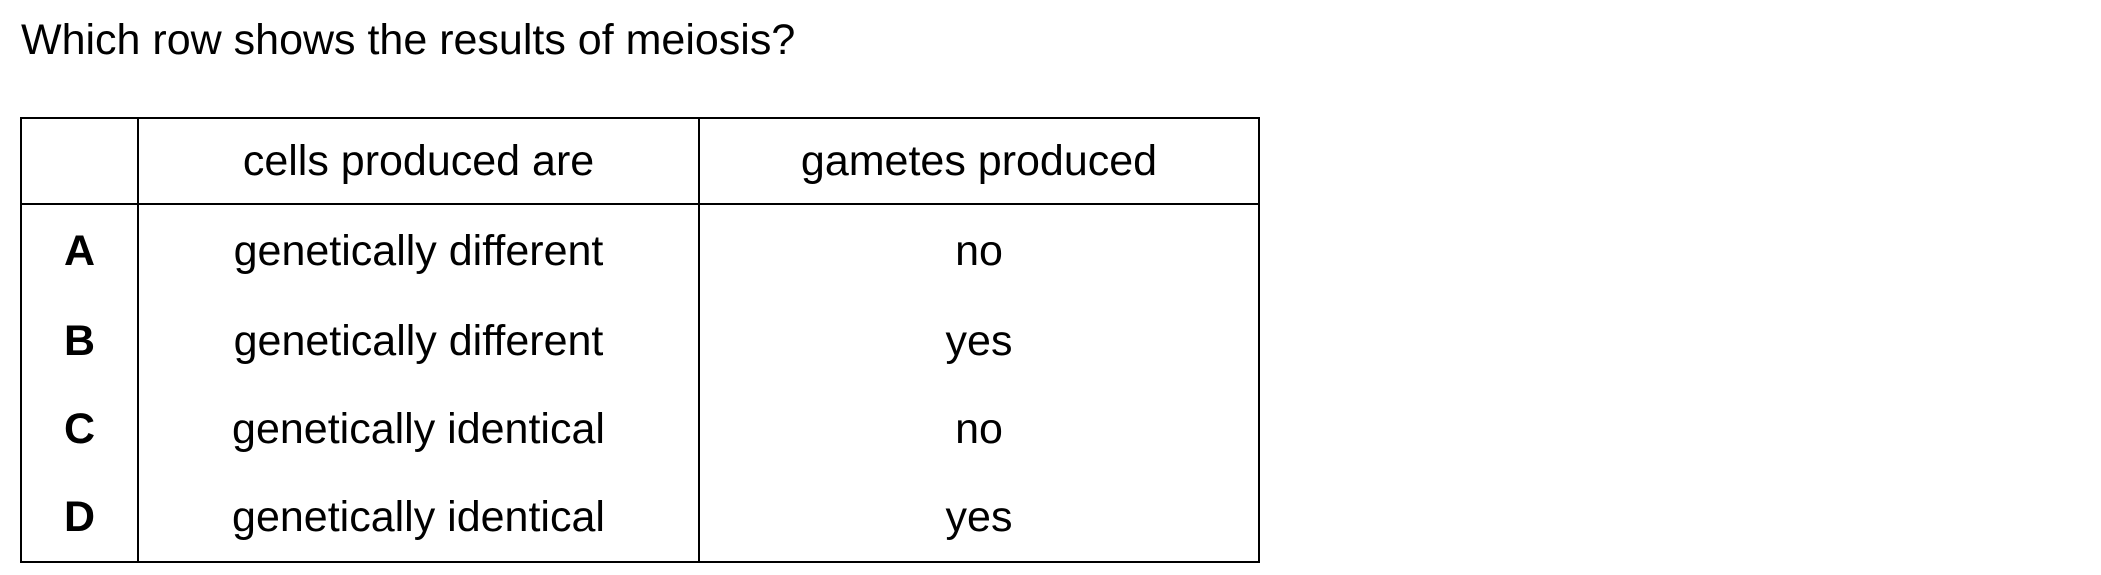 The width and height of the screenshot is (2101, 575). Describe the element at coordinates (79, 250) in the screenshot. I see `option-label: A` at that location.